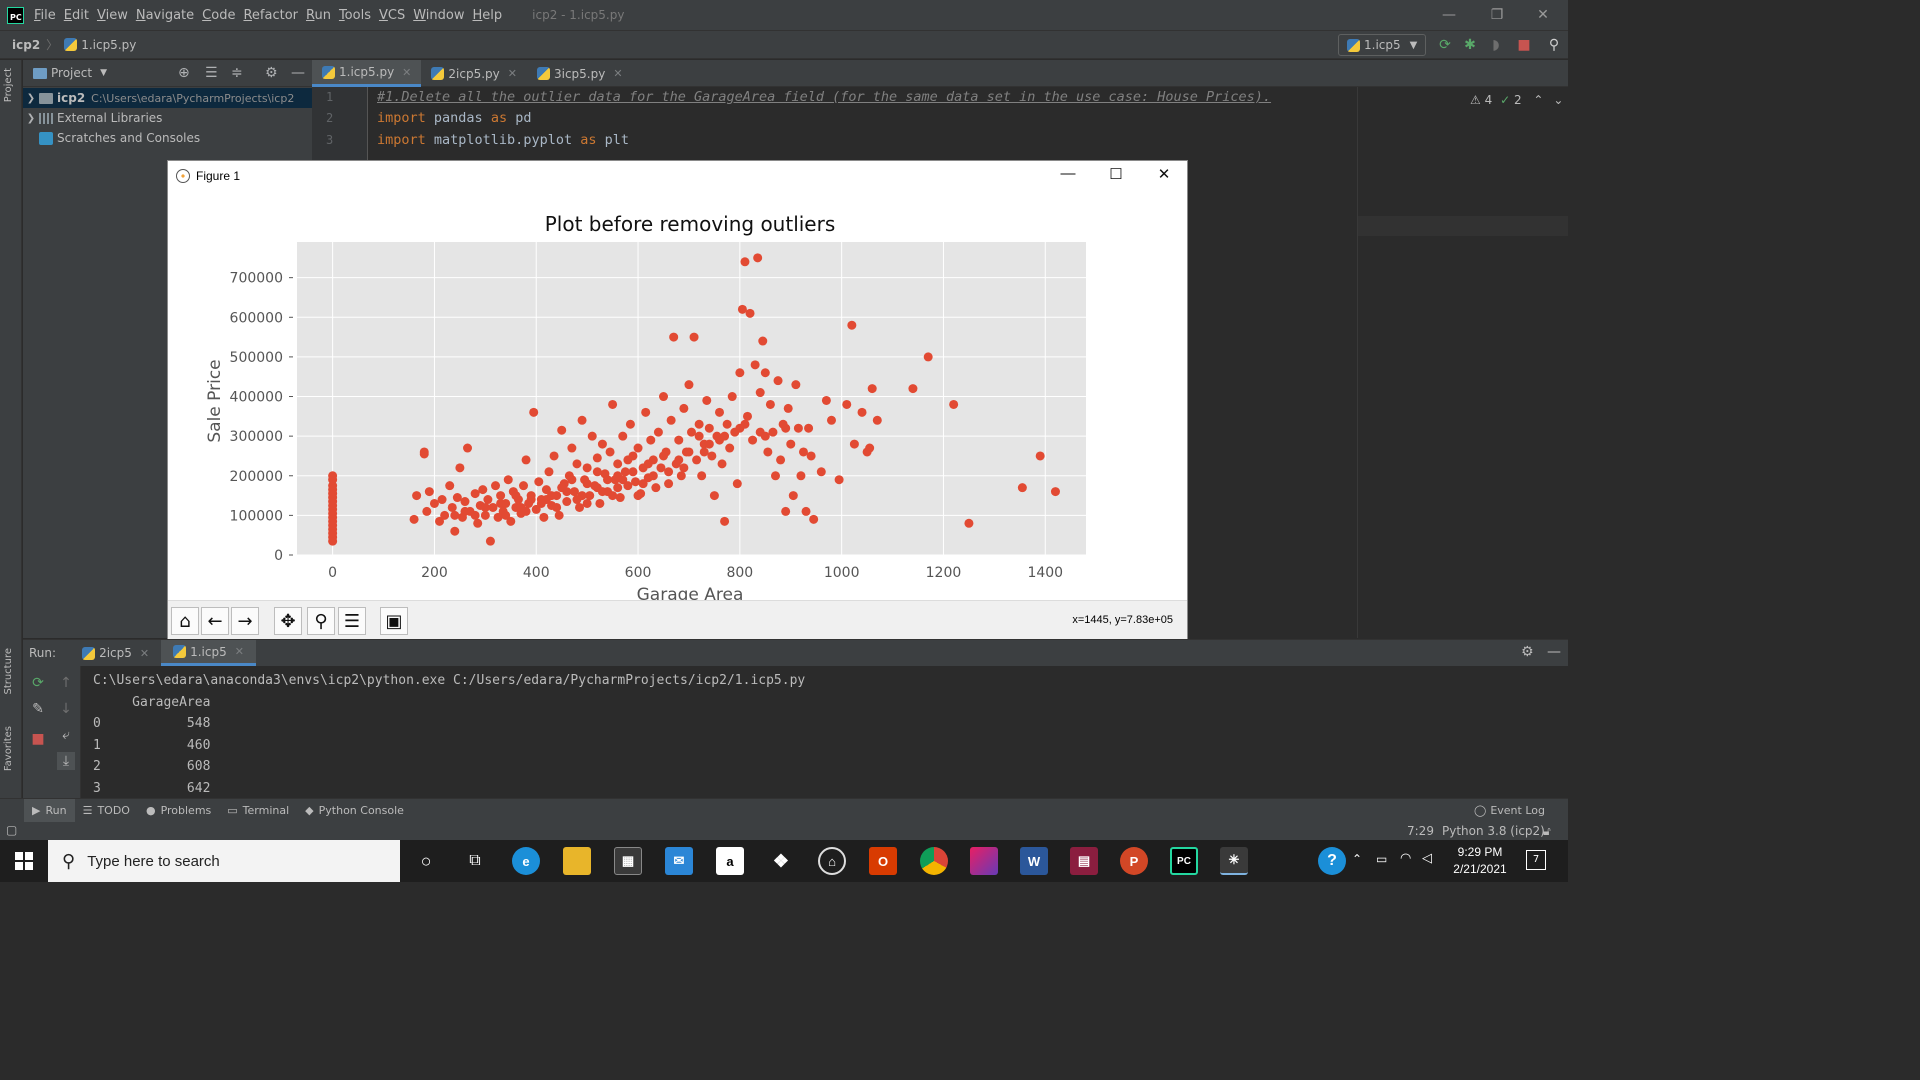 This screenshot has width=1920, height=1080. Describe the element at coordinates (224, 861) in the screenshot. I see `taskbar-search-box: ⚲ Type here to search` at that location.